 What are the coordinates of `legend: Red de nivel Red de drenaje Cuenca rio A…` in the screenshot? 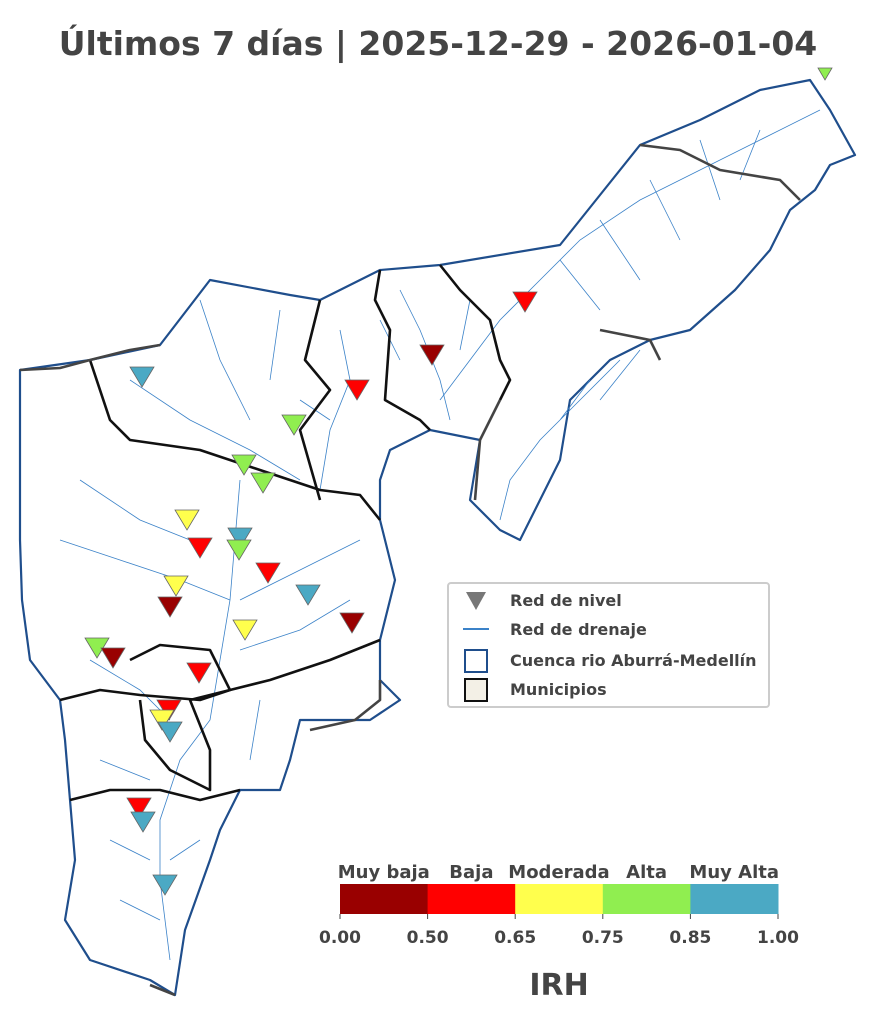 It's located at (608, 645).